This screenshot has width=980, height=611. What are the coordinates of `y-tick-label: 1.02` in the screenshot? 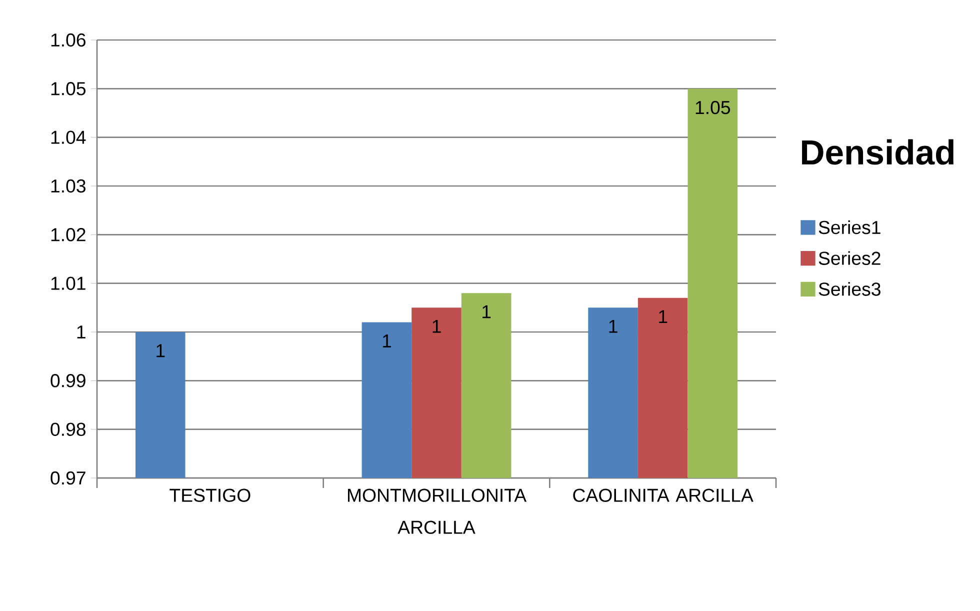 It's located at (68, 235).